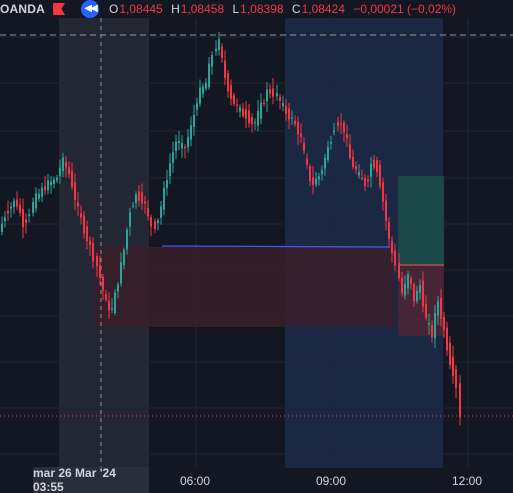  What do you see at coordinates (421, 300) in the screenshot?
I see `position-loss-box` at bounding box center [421, 300].